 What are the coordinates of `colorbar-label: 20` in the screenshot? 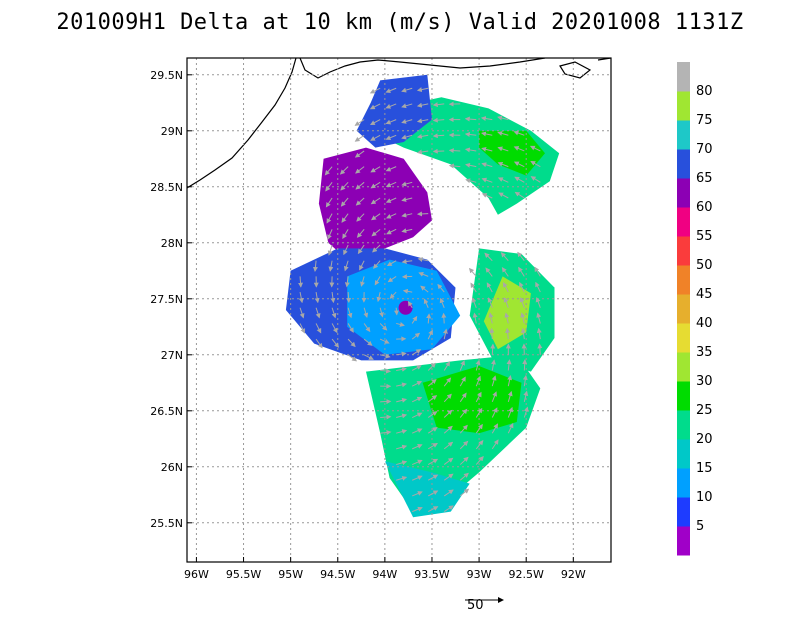 It's located at (704, 439).